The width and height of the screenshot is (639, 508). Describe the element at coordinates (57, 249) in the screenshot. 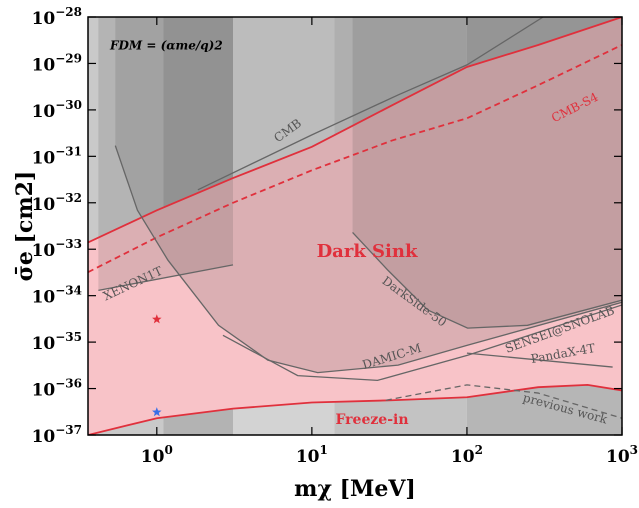

I see `y-tick-label: 10−33` at that location.